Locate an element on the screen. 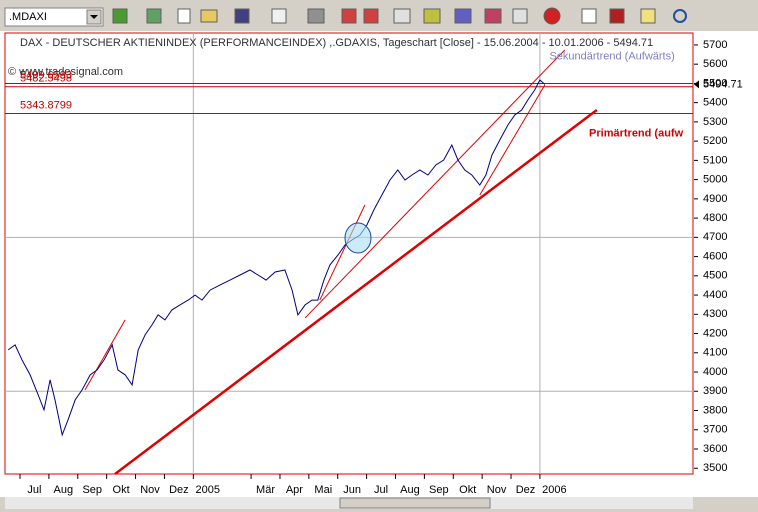 This screenshot has height=512, width=758. y-tick-label: 3700 is located at coordinates (715, 430).